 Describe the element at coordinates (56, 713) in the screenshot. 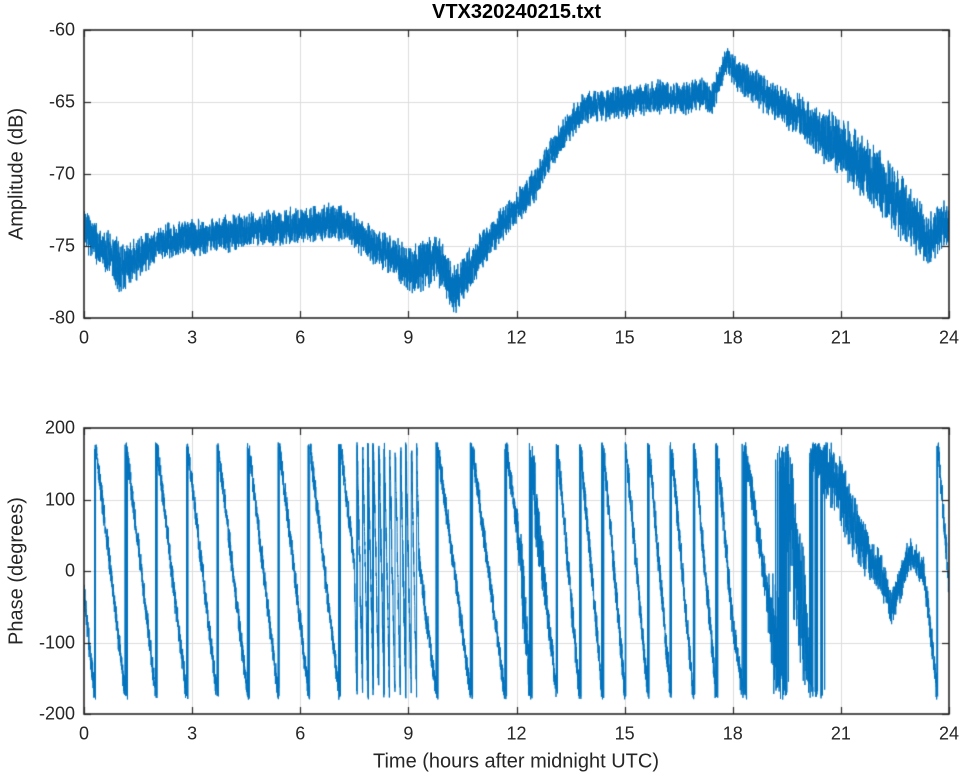

I see `phase-y-tick-label: -200` at that location.